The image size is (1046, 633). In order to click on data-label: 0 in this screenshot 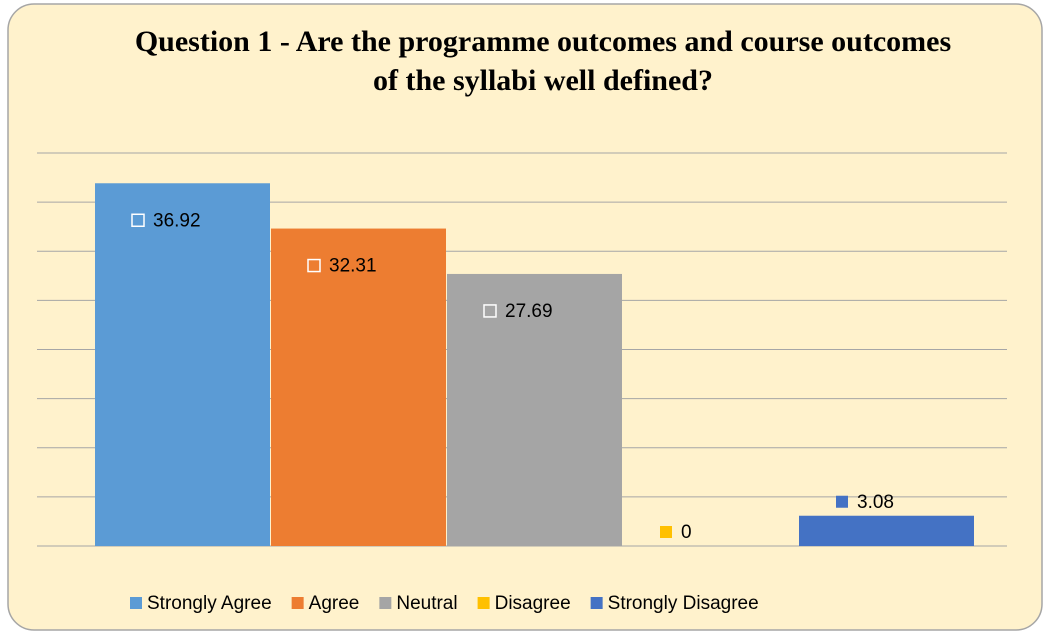, I will do `click(686, 532)`.